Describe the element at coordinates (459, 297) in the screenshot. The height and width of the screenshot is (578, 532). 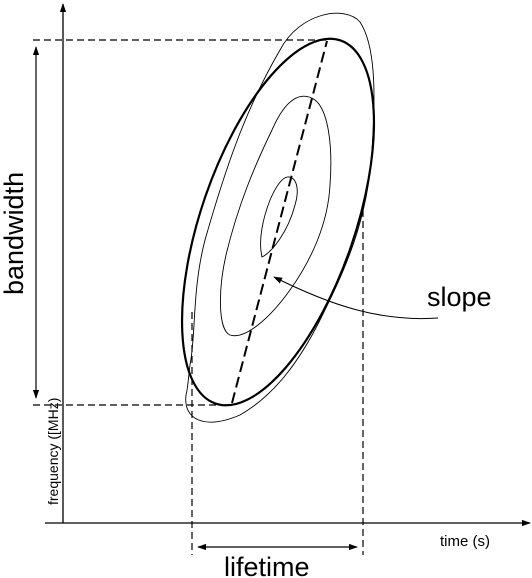
I see `slope-label: slope` at that location.